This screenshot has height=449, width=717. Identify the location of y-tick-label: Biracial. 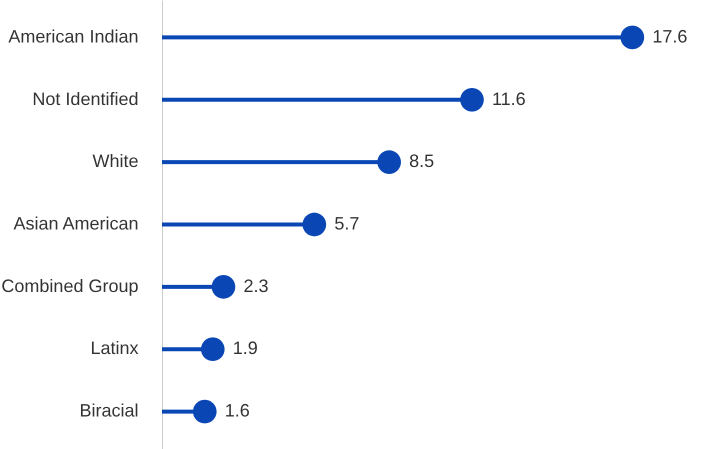
(108, 410).